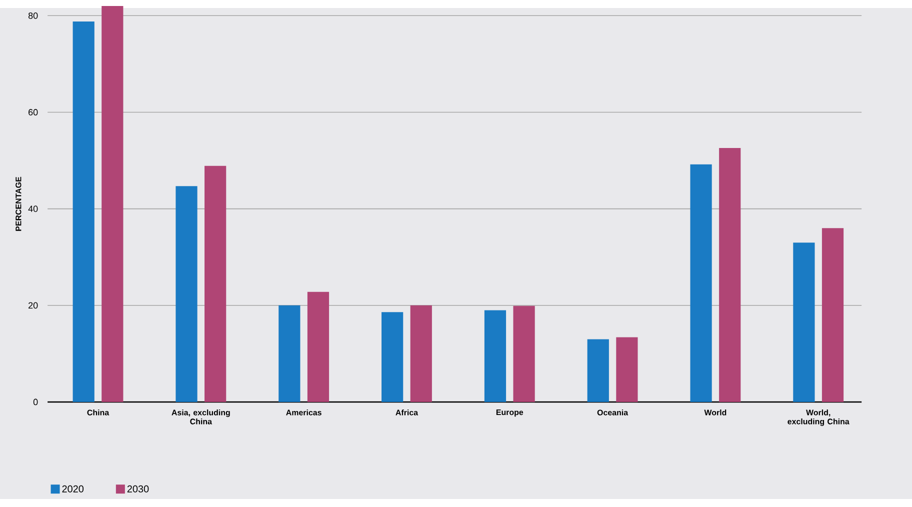 This screenshot has width=912, height=507. What do you see at coordinates (35, 402) in the screenshot?
I see `y-tick-label: 0` at bounding box center [35, 402].